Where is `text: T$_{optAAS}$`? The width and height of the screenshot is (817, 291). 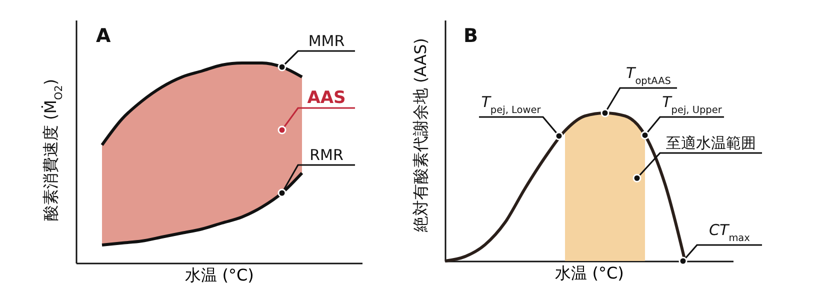
text: T$_{optAAS}$ is located at coordinates (648, 75).